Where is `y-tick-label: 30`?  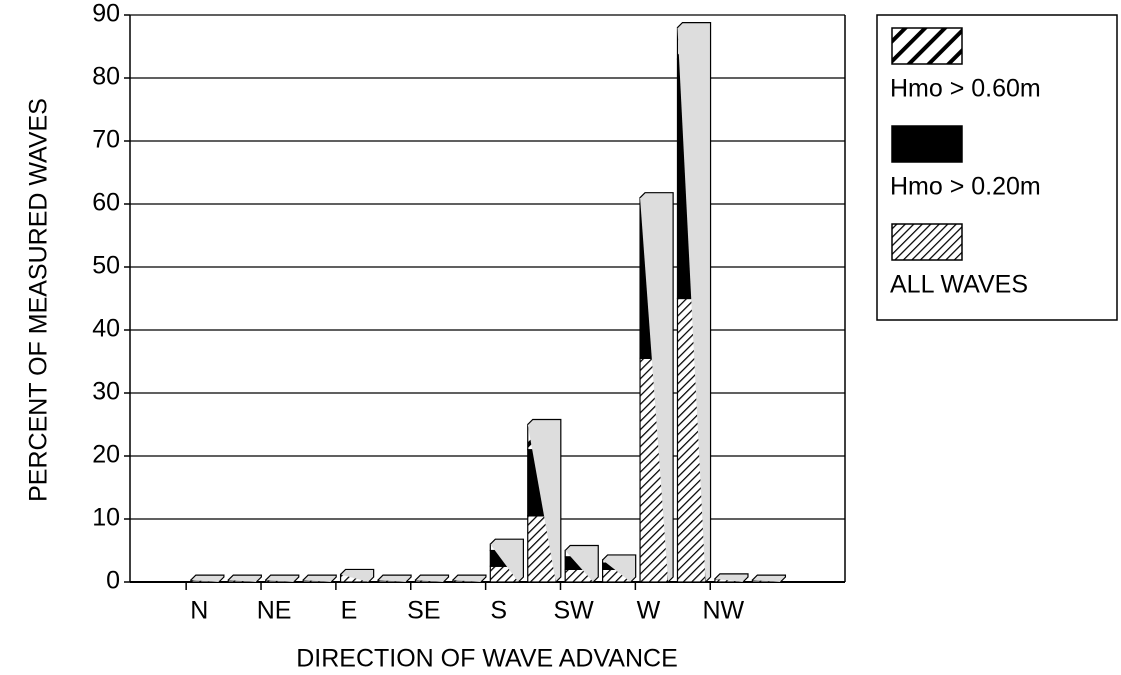 y-tick-label: 30 is located at coordinates (106, 392).